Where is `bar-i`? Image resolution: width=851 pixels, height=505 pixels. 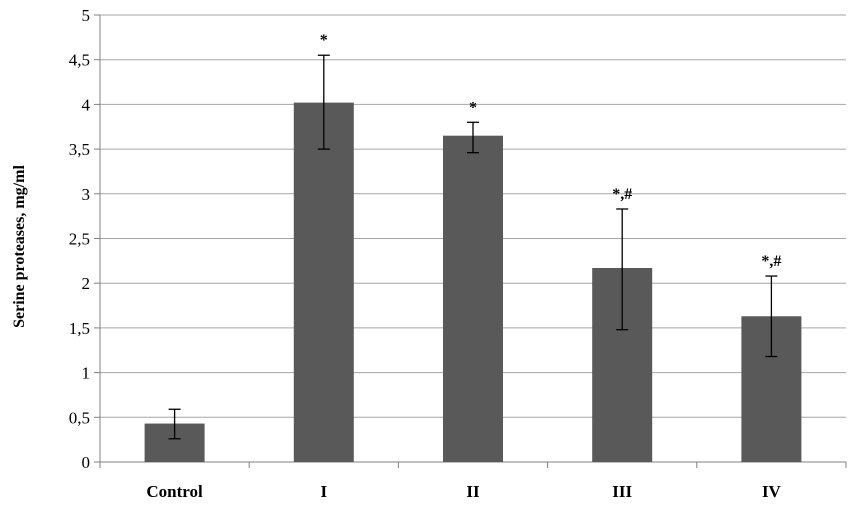 bar-i is located at coordinates (323, 282).